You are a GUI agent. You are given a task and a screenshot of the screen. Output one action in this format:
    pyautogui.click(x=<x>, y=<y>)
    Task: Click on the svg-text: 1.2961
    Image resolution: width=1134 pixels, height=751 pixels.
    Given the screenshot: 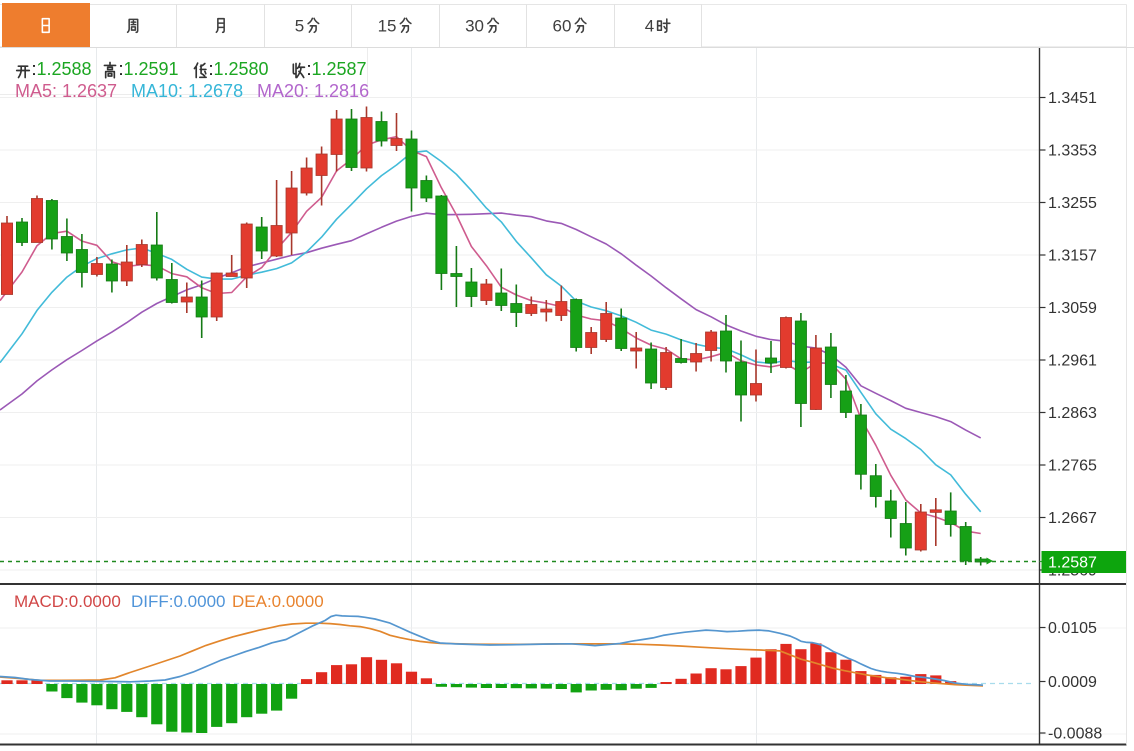 What is the action you would take?
    pyautogui.click(x=1072, y=361)
    